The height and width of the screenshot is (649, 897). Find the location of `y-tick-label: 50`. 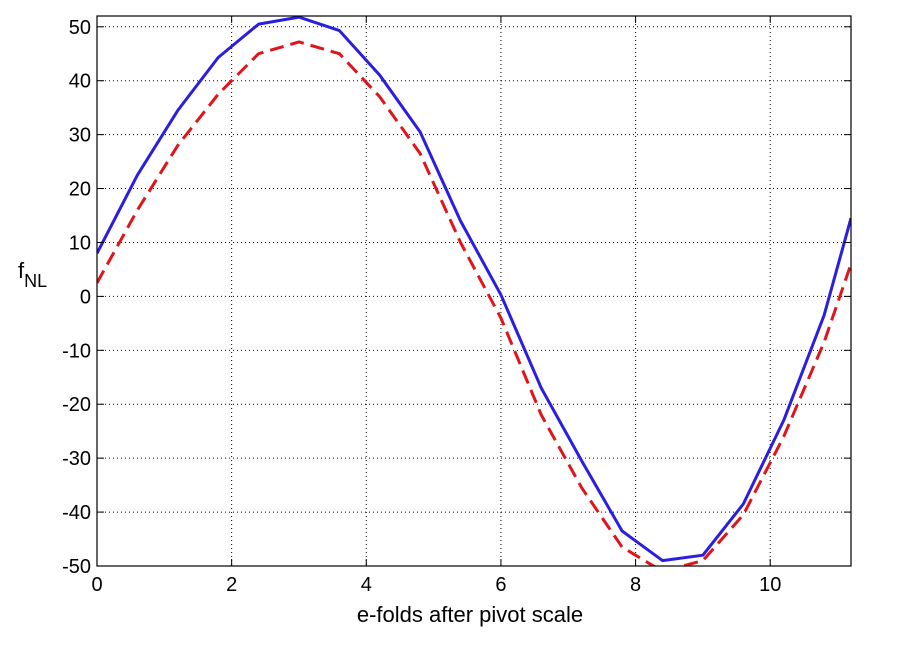

y-tick-label: 50 is located at coordinates (80, 28).